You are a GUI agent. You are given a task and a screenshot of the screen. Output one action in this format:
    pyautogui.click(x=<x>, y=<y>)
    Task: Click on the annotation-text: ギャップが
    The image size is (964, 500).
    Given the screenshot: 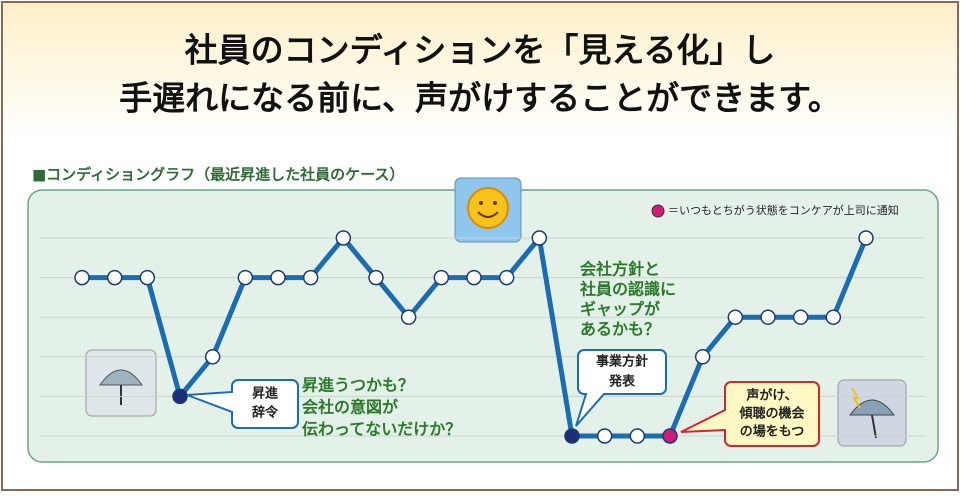 What is the action you would take?
    pyautogui.click(x=620, y=309)
    